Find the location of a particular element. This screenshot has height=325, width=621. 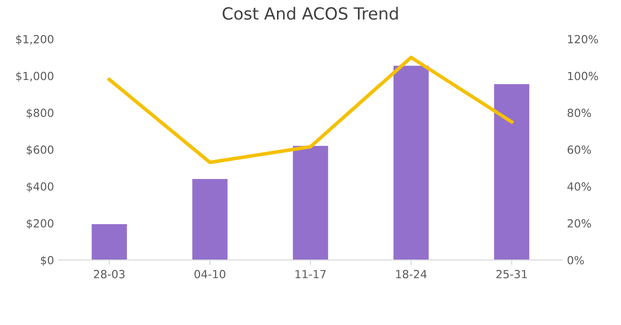

y-tick-label: $200 is located at coordinates (40, 224).